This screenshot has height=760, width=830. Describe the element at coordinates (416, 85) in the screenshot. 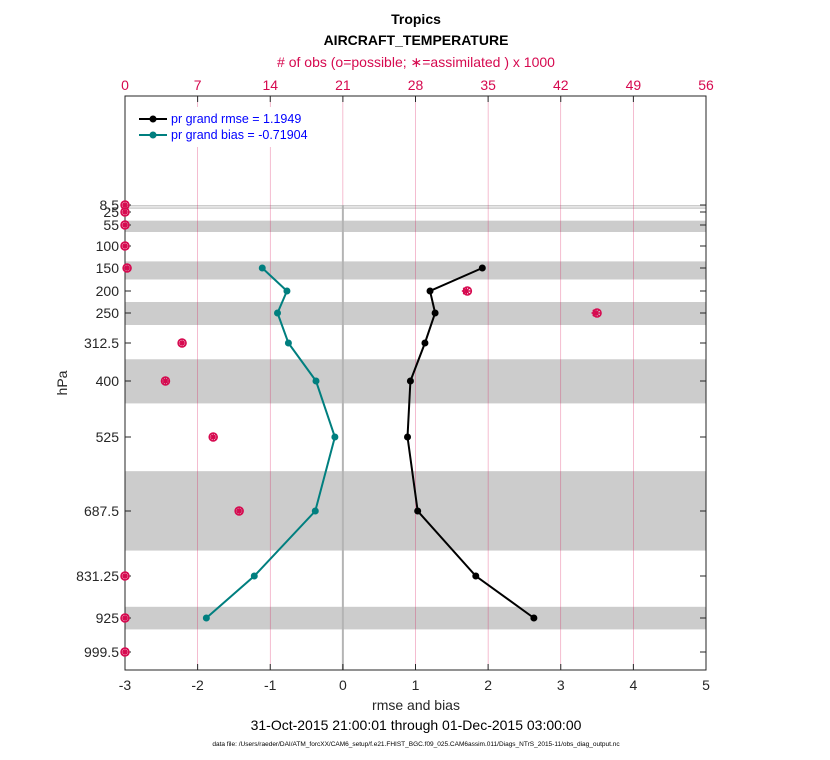

I see `top-tick-label: 28` at that location.